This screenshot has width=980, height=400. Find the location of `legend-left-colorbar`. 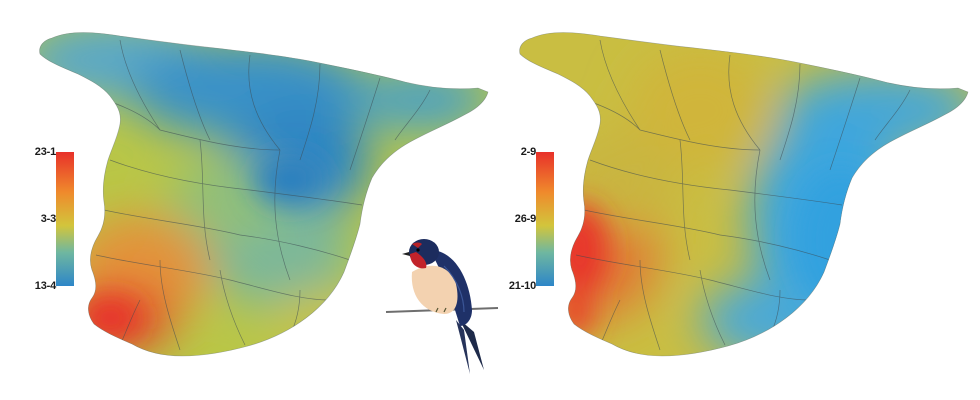

legend-left-colorbar is located at coordinates (65, 219).